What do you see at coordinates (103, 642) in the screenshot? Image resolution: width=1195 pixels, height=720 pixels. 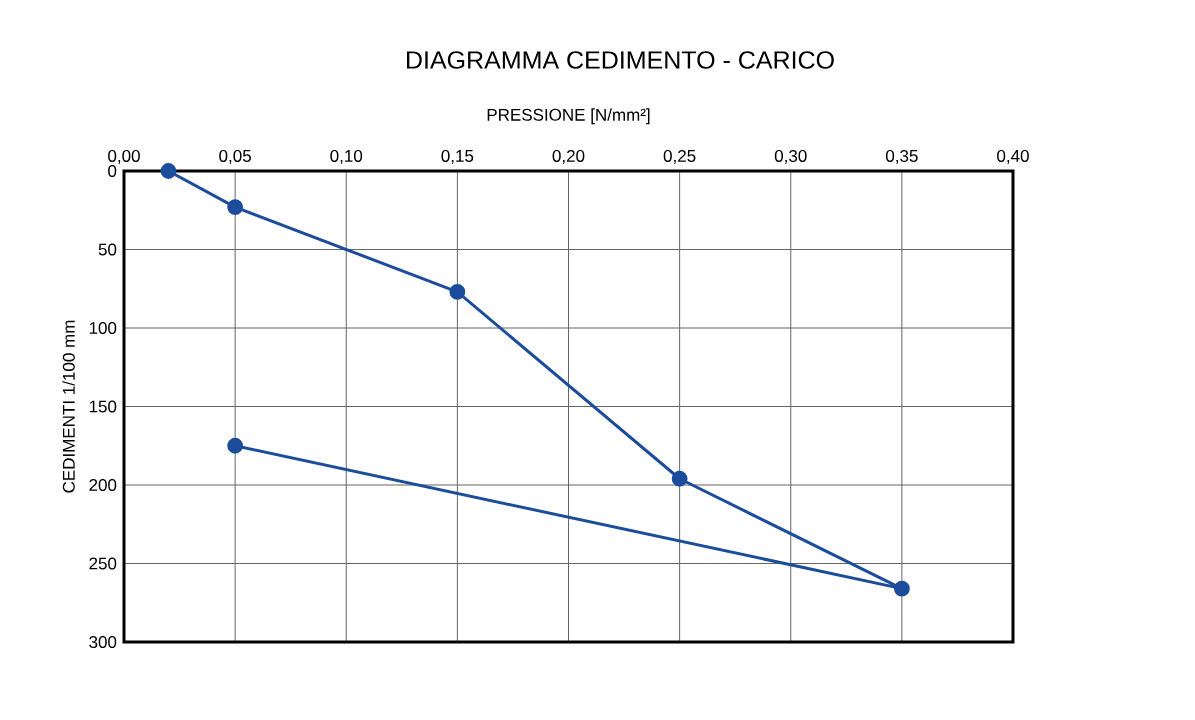 I see `y-tick-label: 300` at bounding box center [103, 642].